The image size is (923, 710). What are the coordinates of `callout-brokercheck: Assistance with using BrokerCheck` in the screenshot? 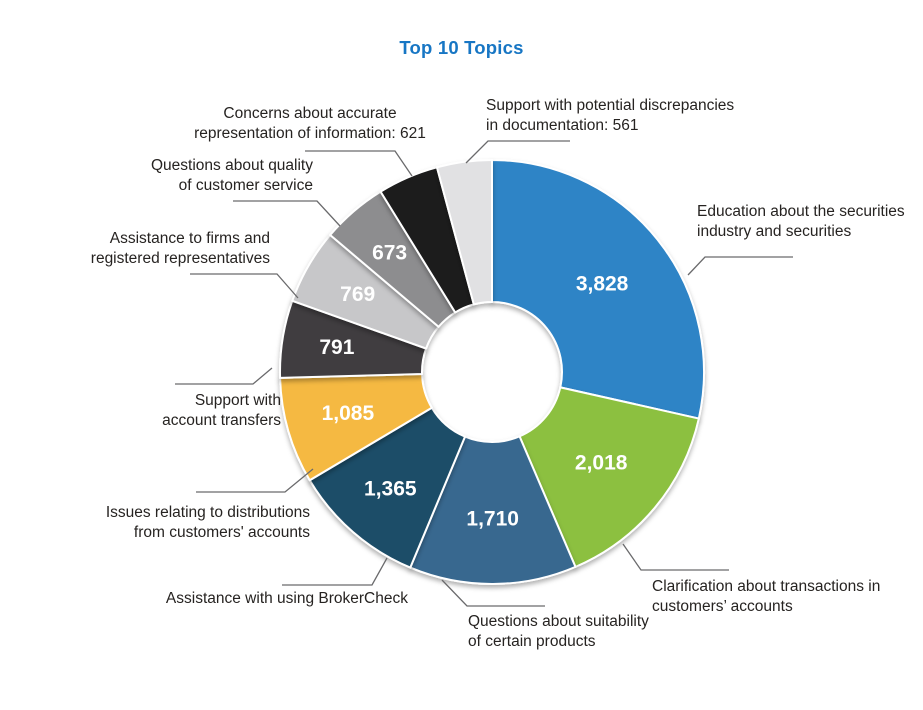 It's located at (287, 599).